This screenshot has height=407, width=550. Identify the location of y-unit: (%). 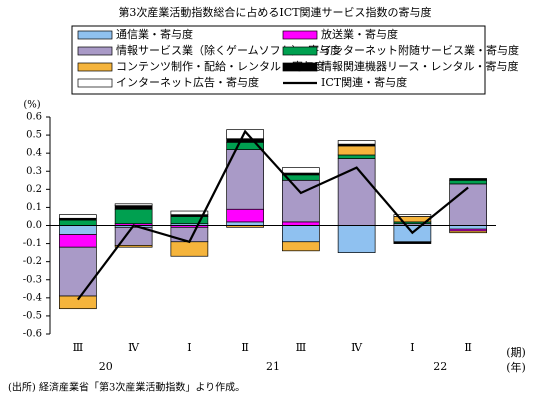
(31, 105).